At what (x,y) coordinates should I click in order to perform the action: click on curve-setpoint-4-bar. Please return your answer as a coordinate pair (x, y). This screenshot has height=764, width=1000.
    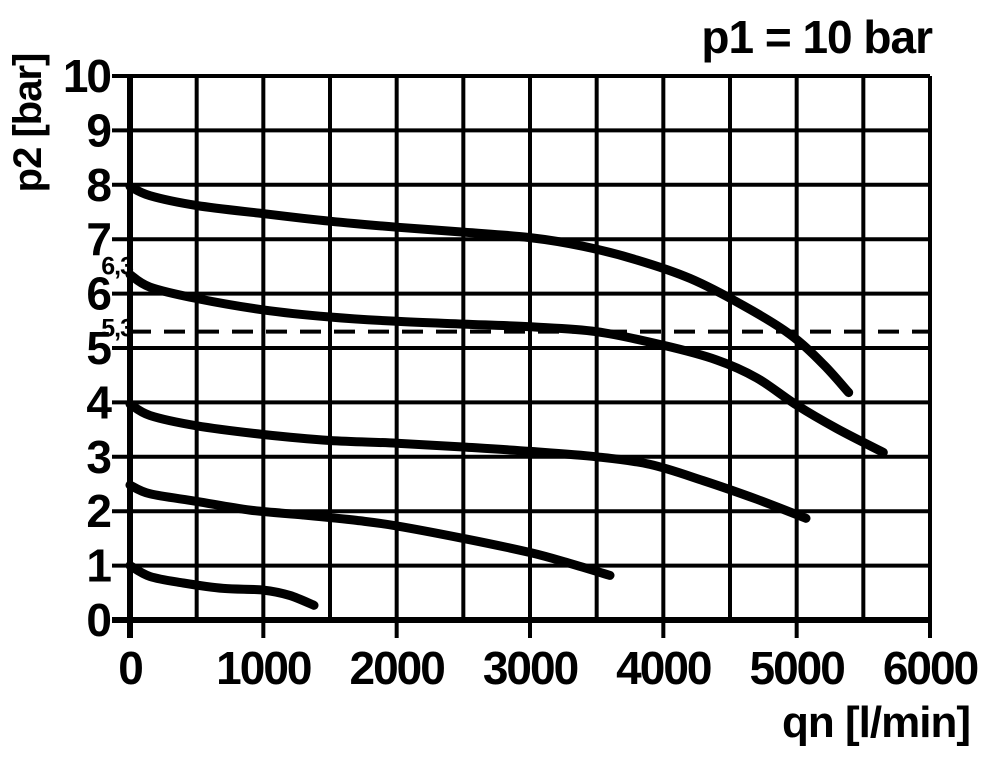
    Looking at the image, I should click on (468, 461).